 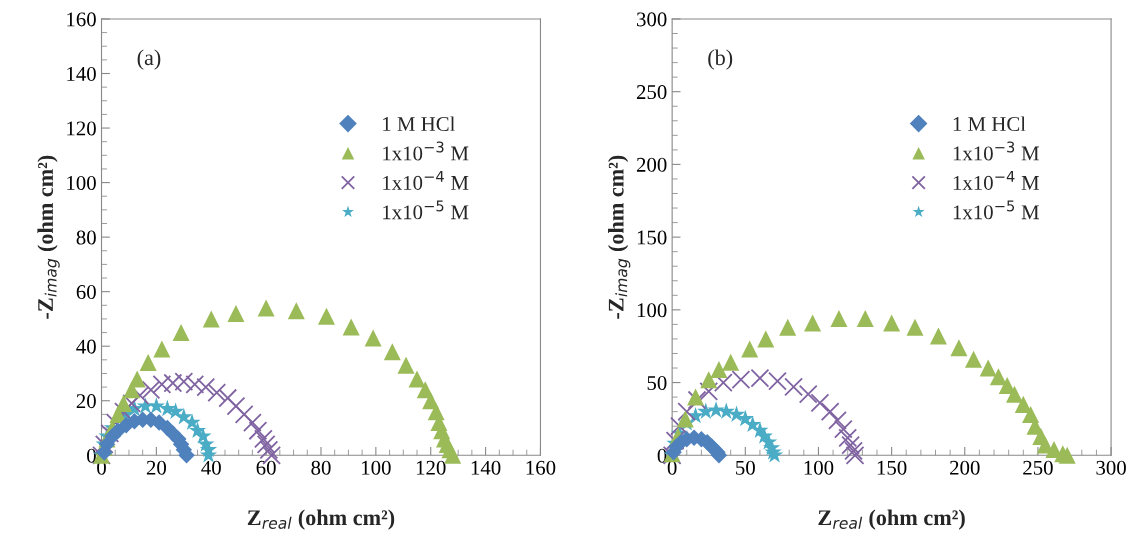 What do you see at coordinates (81, 19) in the screenshot?
I see `y-tick-label: 160` at bounding box center [81, 19].